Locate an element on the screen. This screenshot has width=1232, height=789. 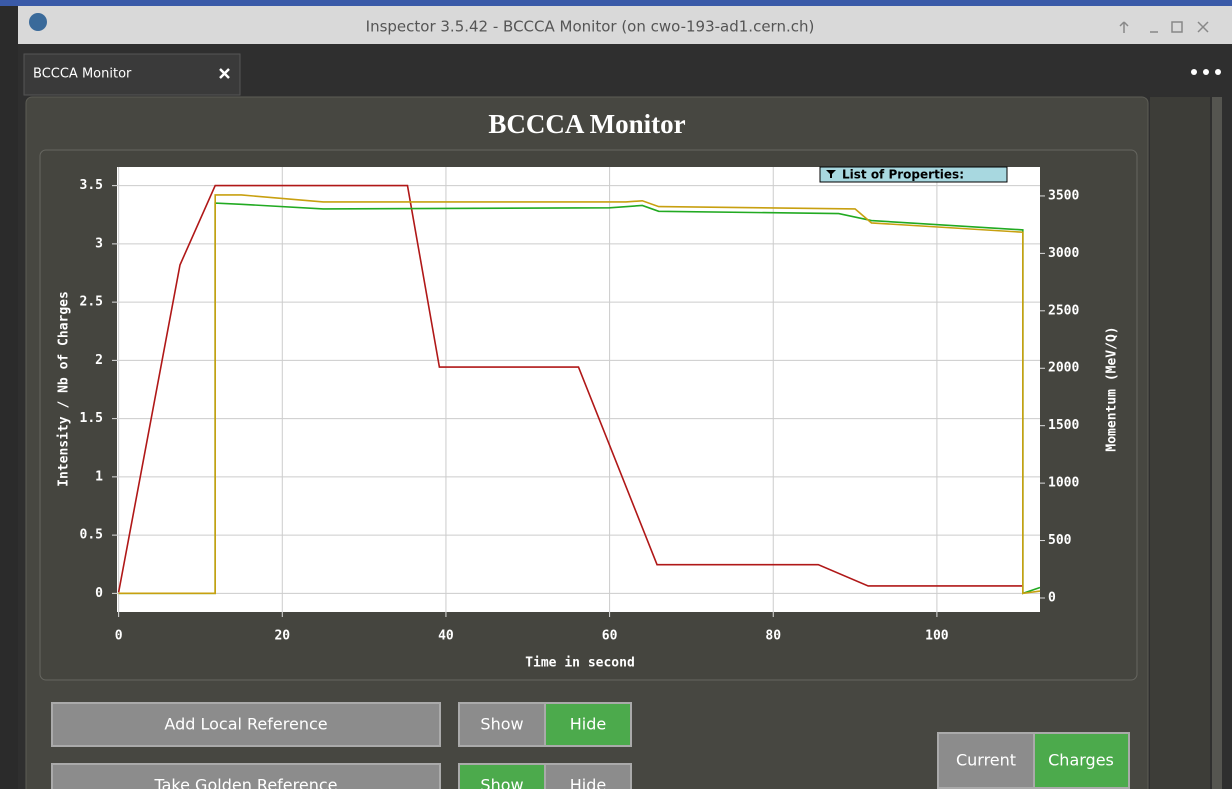
tab-close is located at coordinates (224, 73).